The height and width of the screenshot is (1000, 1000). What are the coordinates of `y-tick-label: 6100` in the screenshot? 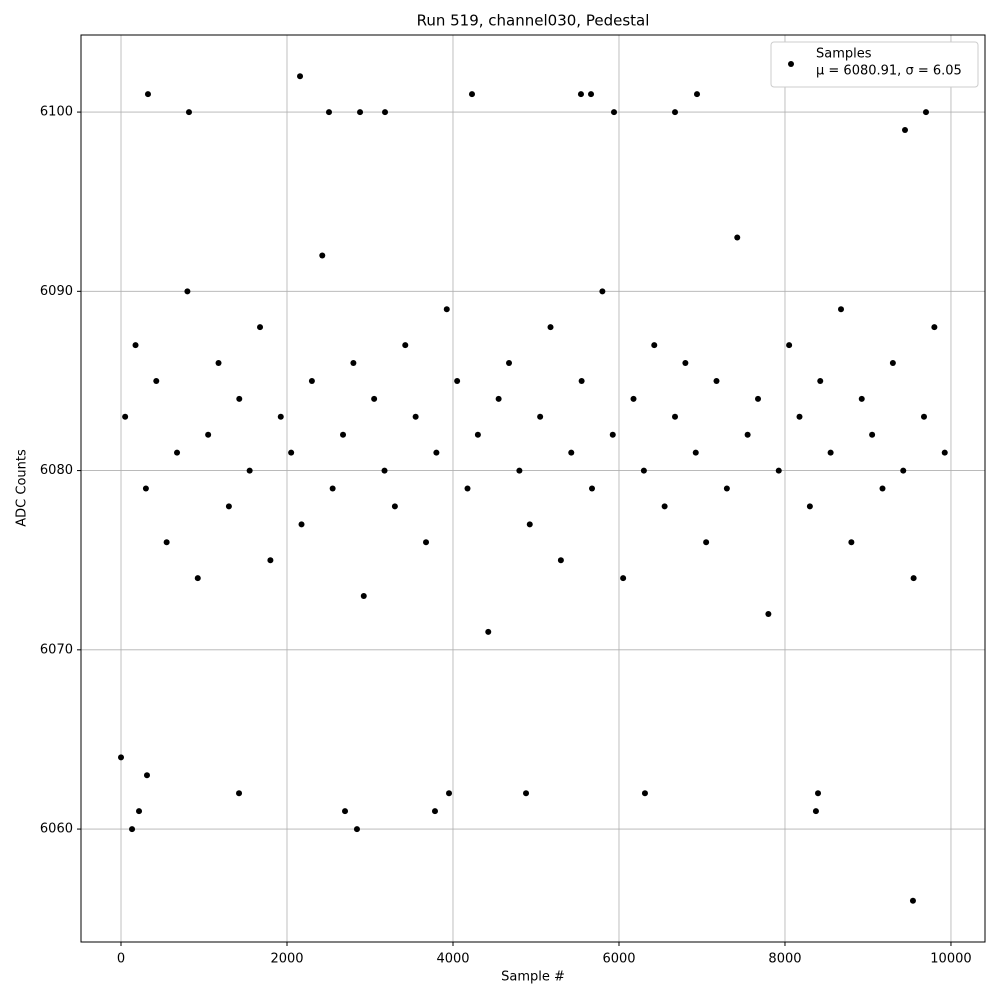 It's located at (56, 112).